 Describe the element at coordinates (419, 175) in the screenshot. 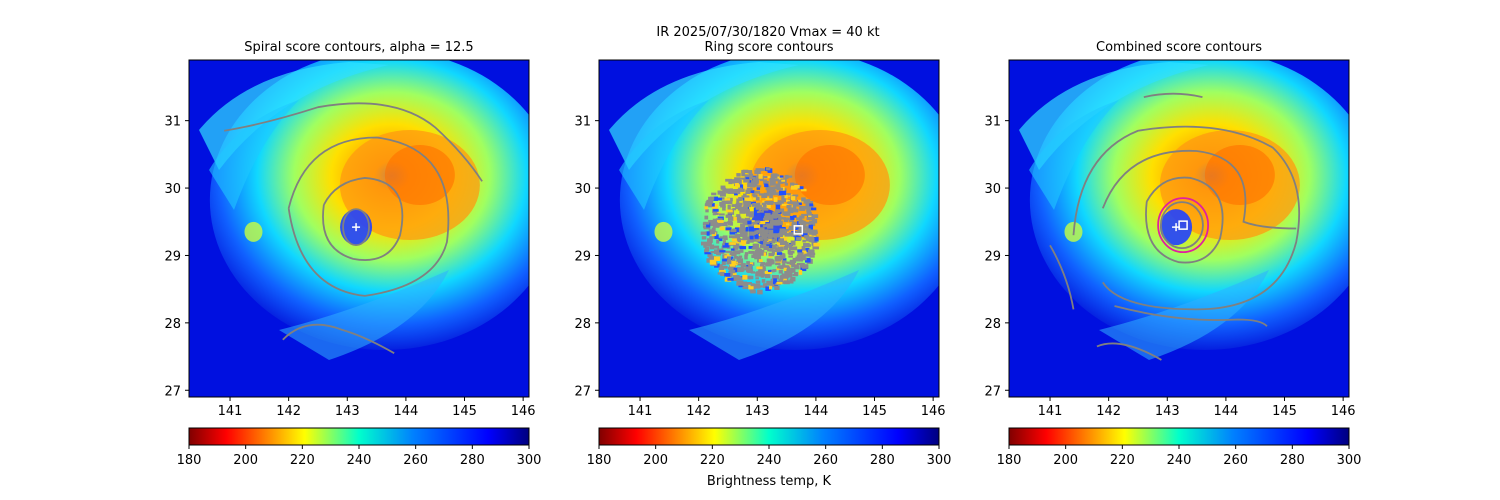

I see `cold-cloud-top` at that location.